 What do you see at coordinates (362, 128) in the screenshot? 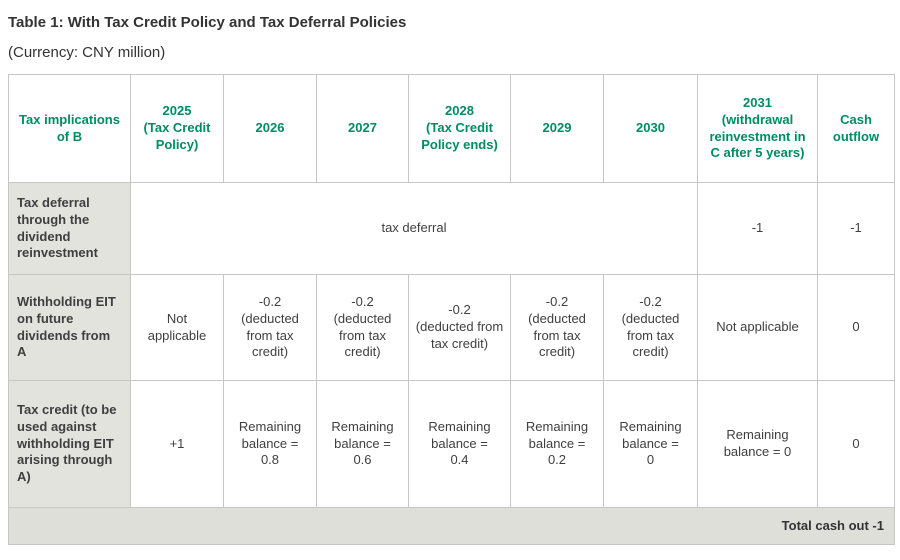
I see `col-header-2027: 2027` at bounding box center [362, 128].